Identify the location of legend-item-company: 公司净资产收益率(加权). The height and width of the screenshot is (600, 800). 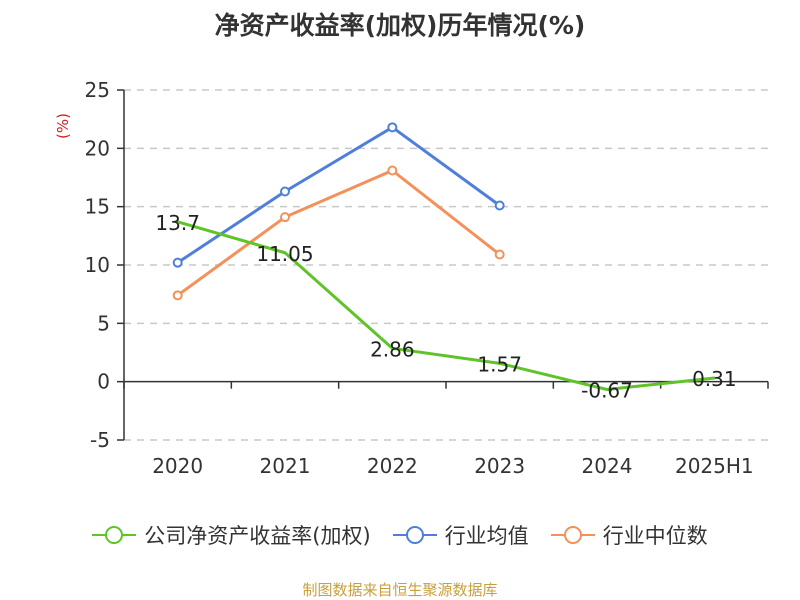
(231, 535).